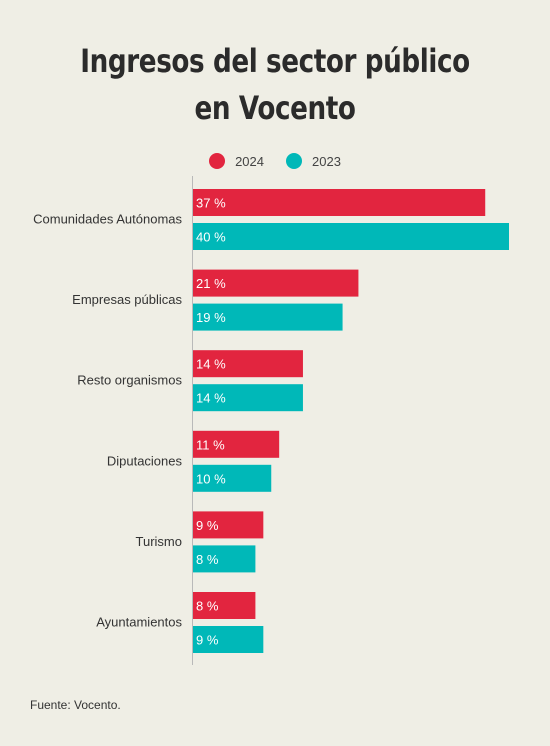  Describe the element at coordinates (107, 219) in the screenshot. I see `category-label: Comunidades Autónomas` at that location.